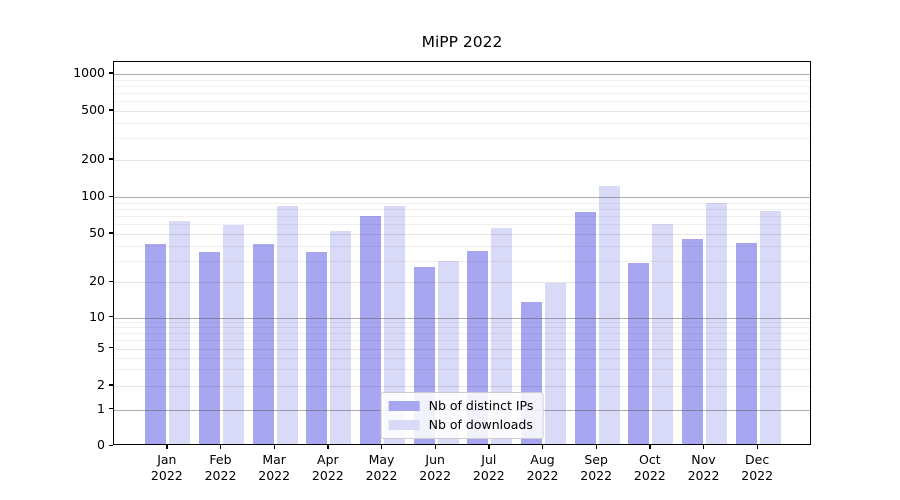 This screenshot has height=500, width=900. What do you see at coordinates (101, 444) in the screenshot?
I see `y-tick-label: 0` at bounding box center [101, 444].